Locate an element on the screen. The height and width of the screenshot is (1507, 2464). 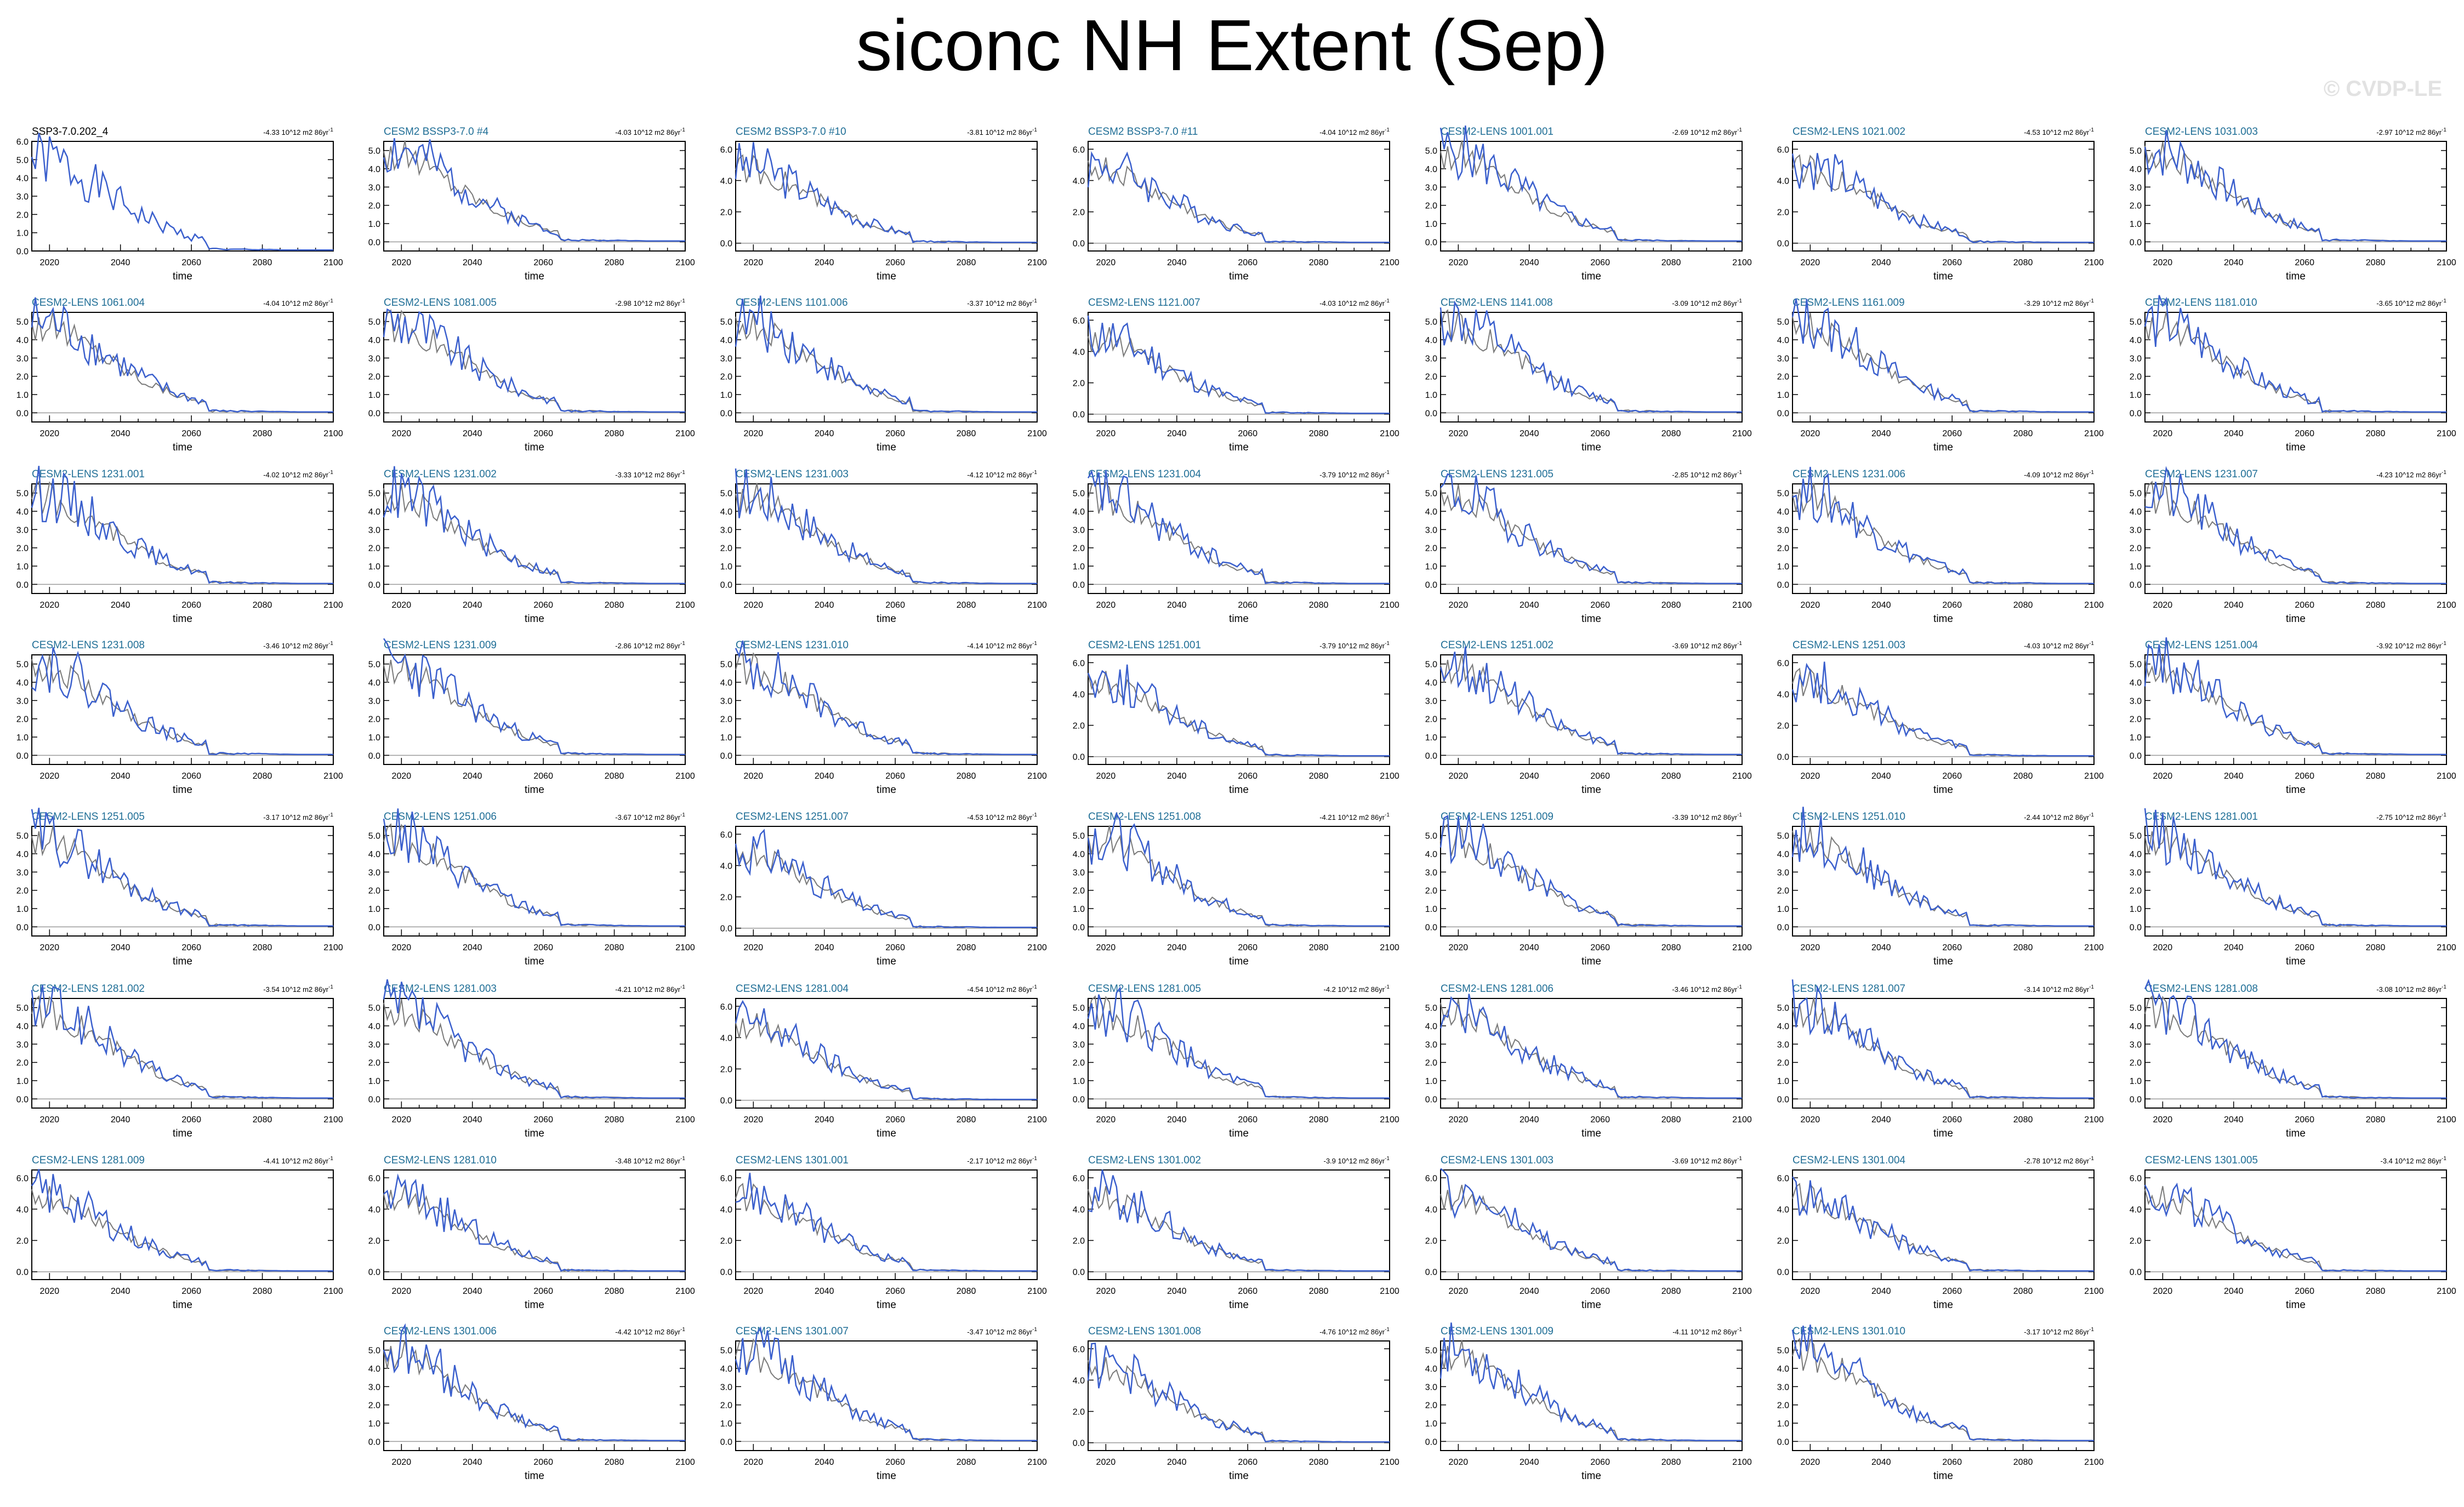
panel-trend-label: -3.69 10^12 m2 86yr-1 is located at coordinates (1707, 1160).